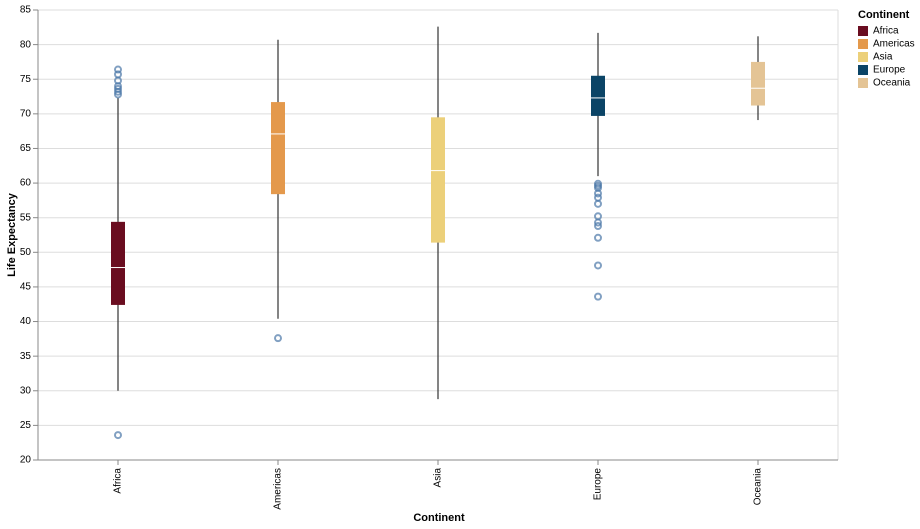 The width and height of the screenshot is (920, 529). What do you see at coordinates (438, 478) in the screenshot?
I see `x-tick-label: Asia` at bounding box center [438, 478].